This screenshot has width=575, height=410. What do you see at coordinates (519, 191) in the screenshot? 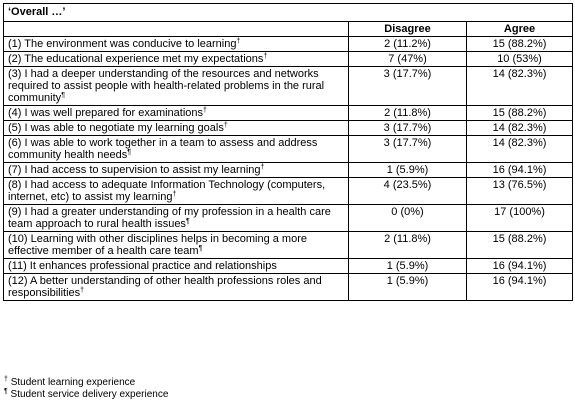
I see `agree-cell: 13 (76.5%)` at bounding box center [519, 191].